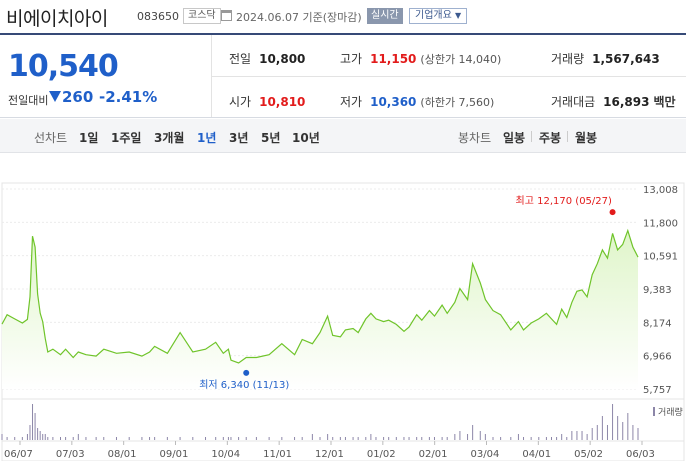 This screenshot has height=461, width=686. What do you see at coordinates (122, 454) in the screenshot?
I see `x-tick-label: 08/01` at bounding box center [122, 454].